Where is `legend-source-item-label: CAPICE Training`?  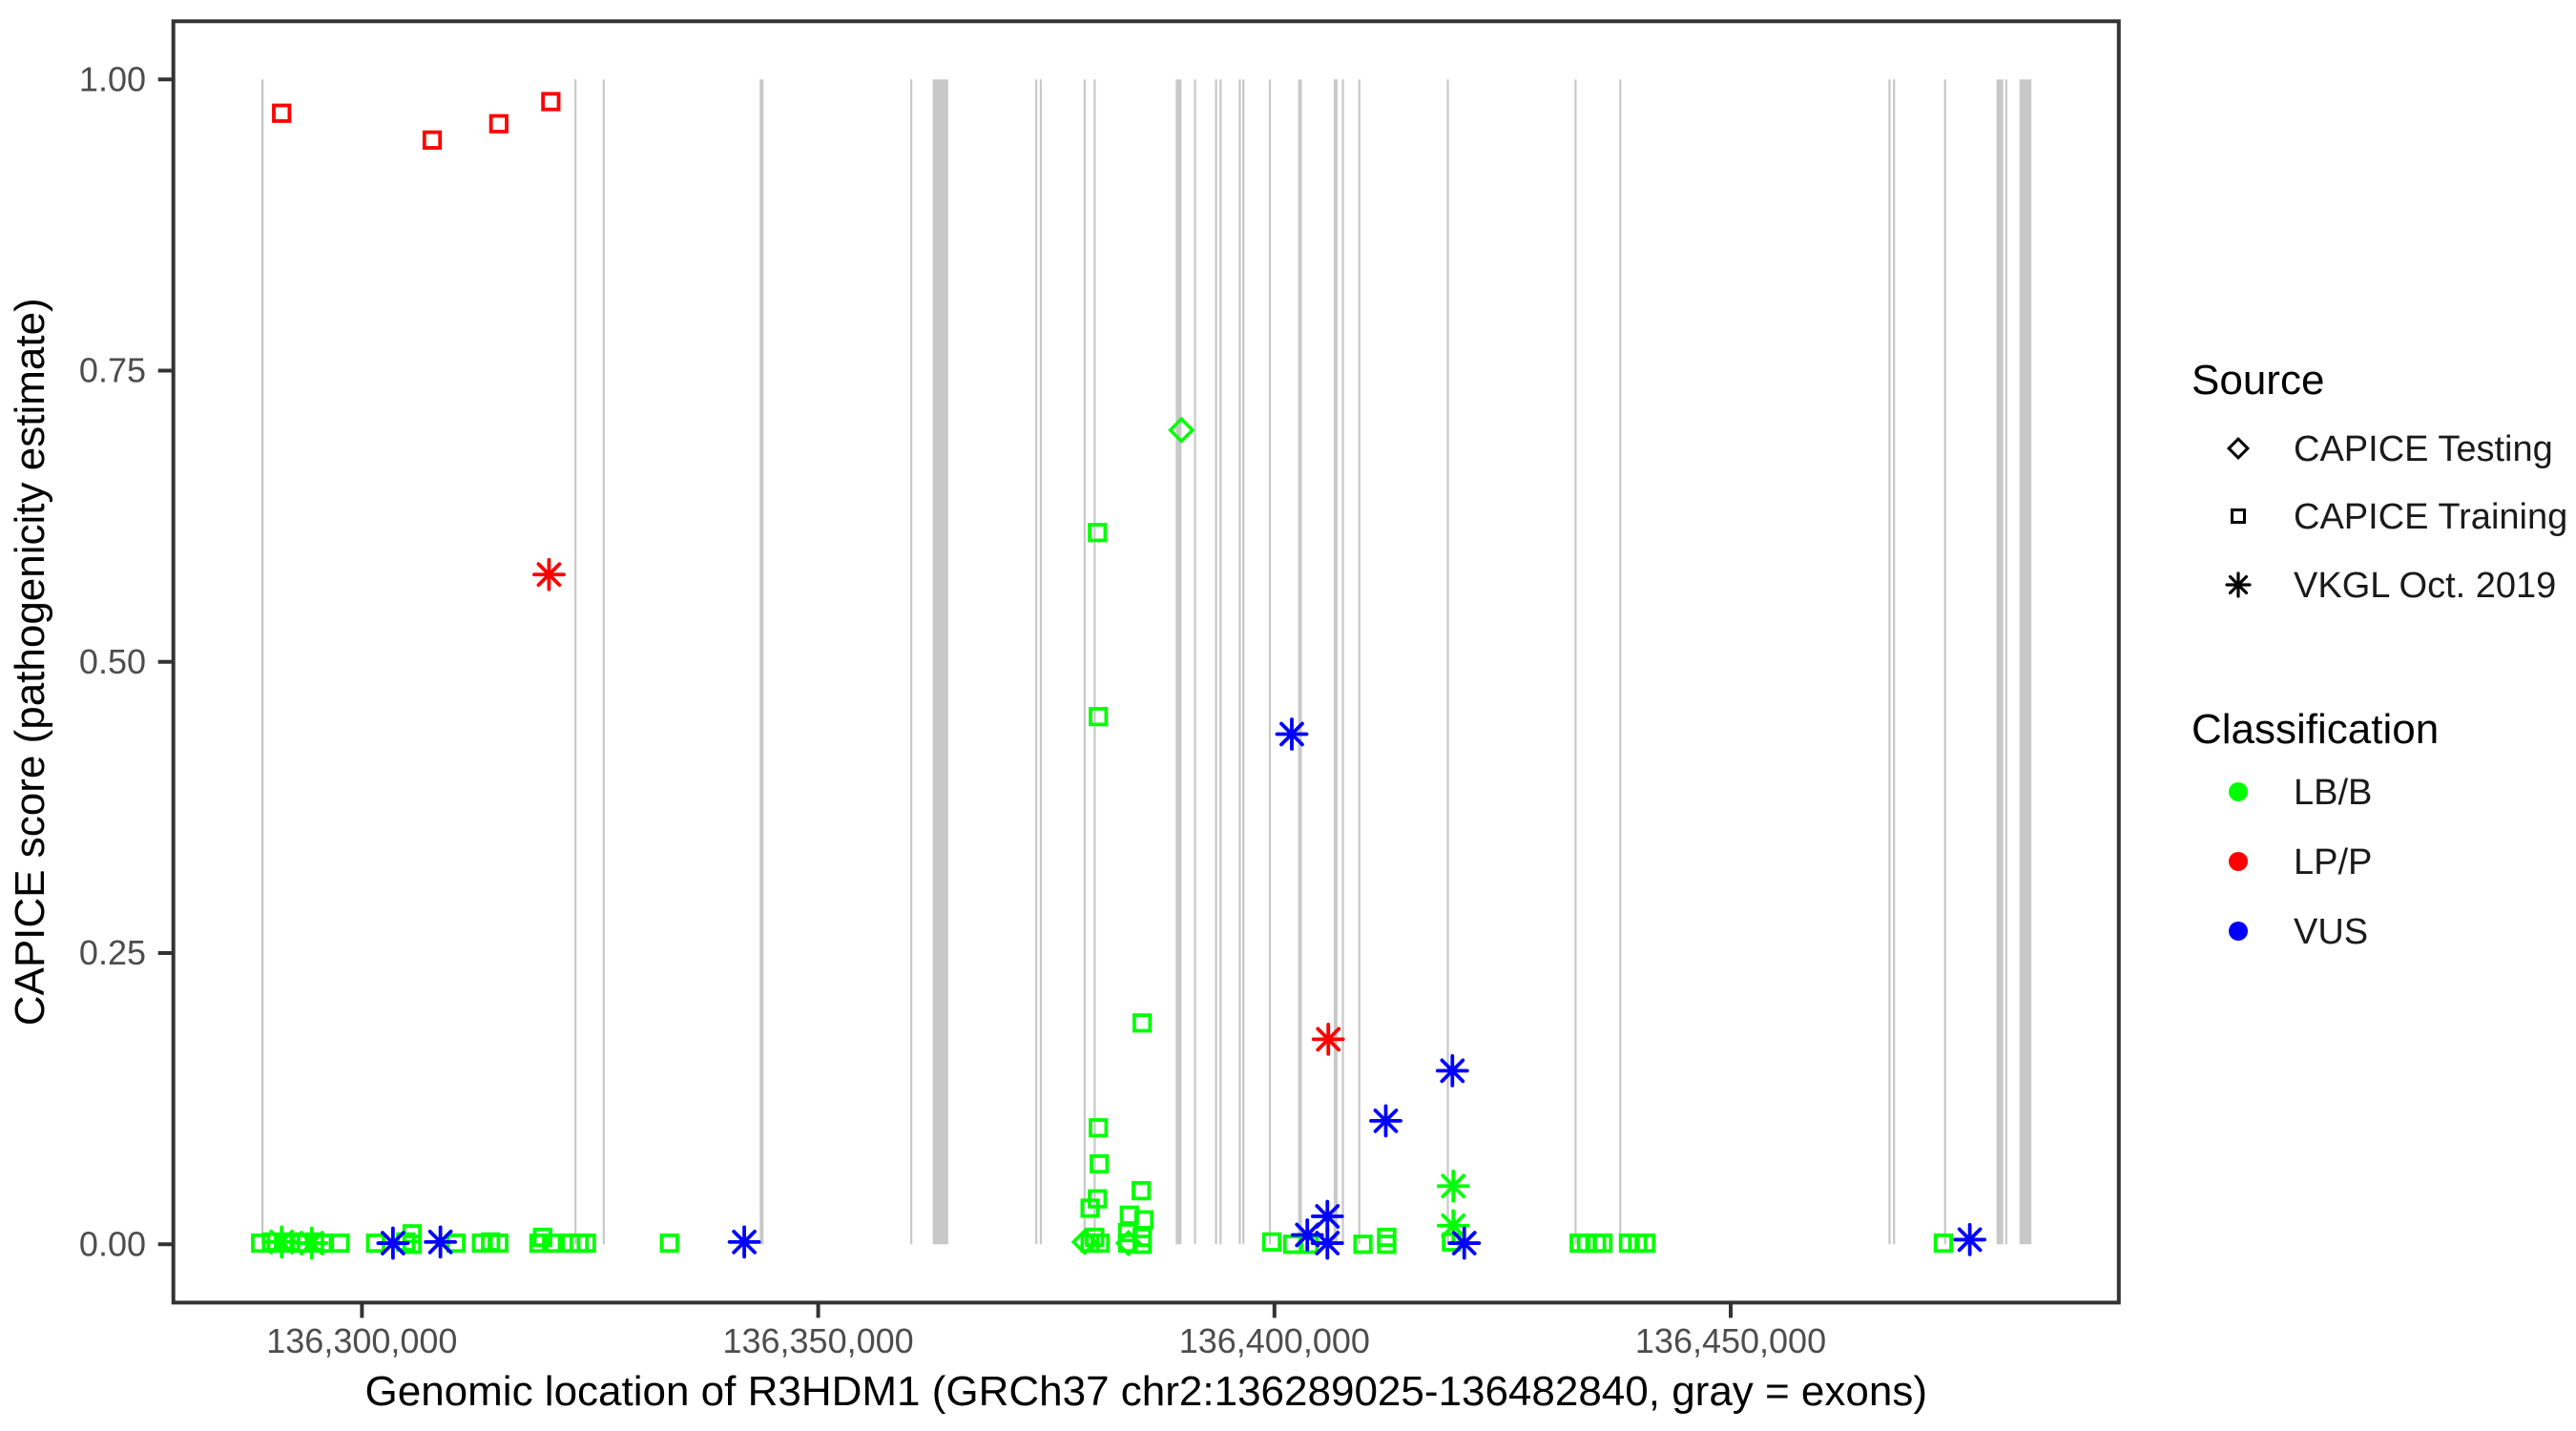 legend-source-item-label: CAPICE Training is located at coordinates (2430, 517).